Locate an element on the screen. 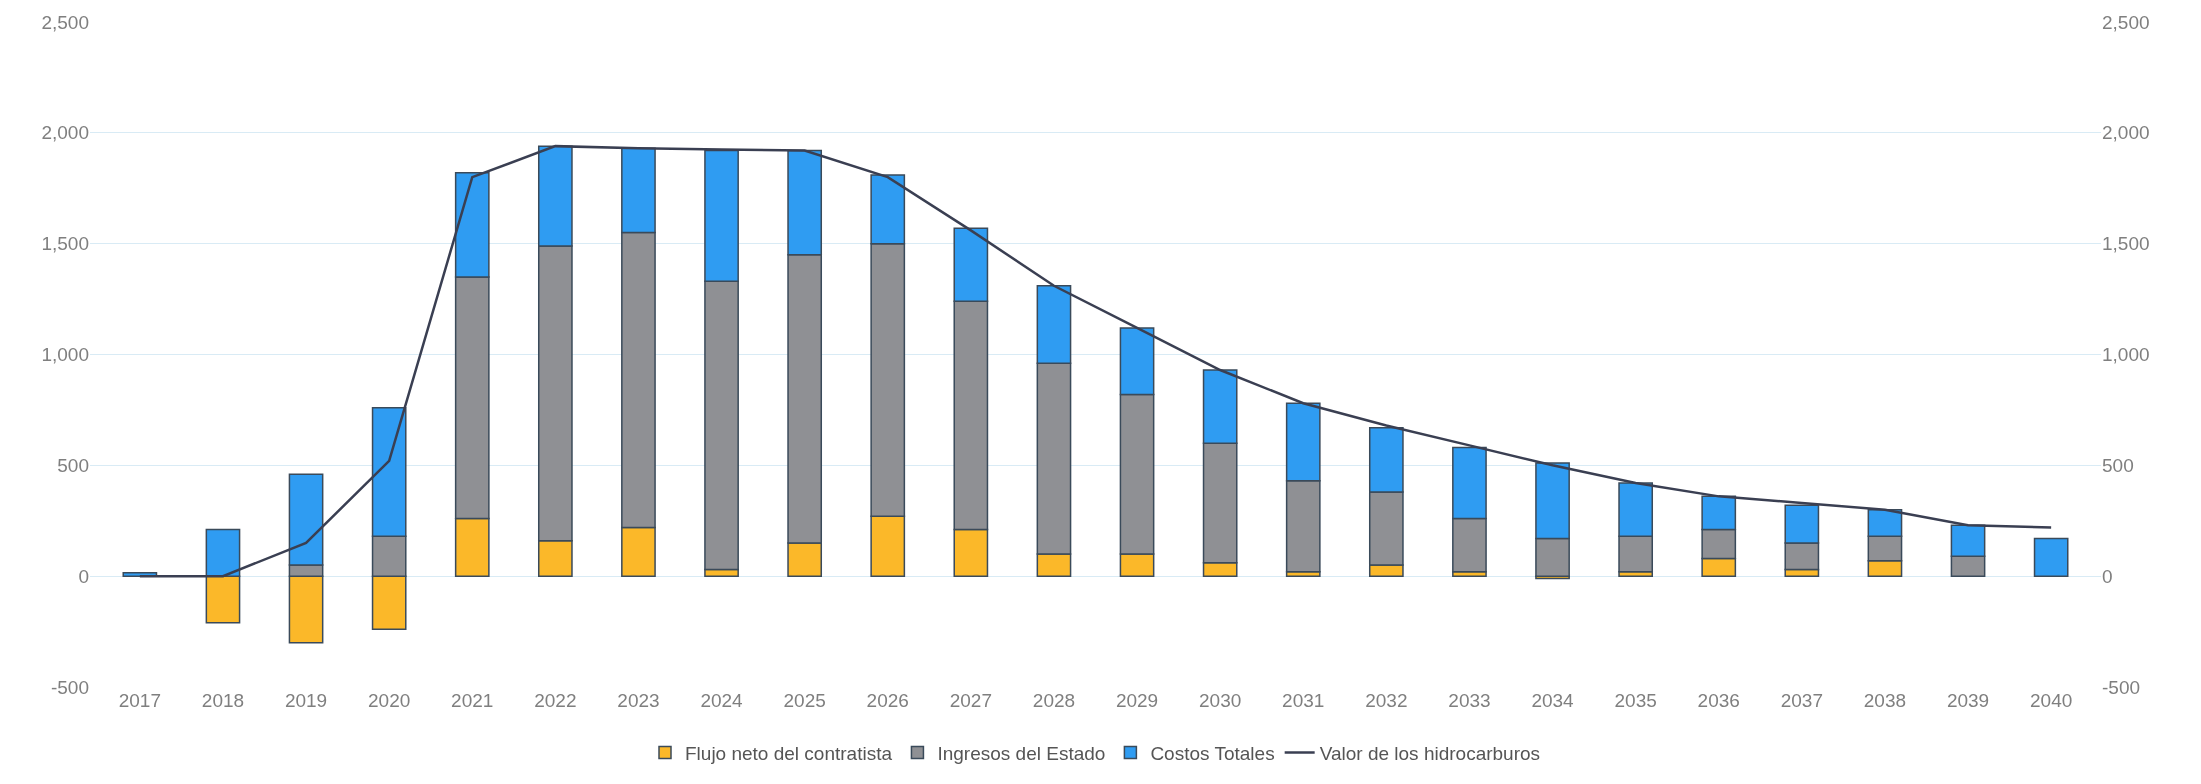 Image resolution: width=2201 pixels, height=784 pixels. y-tick-label: 0 is located at coordinates (83, 576).